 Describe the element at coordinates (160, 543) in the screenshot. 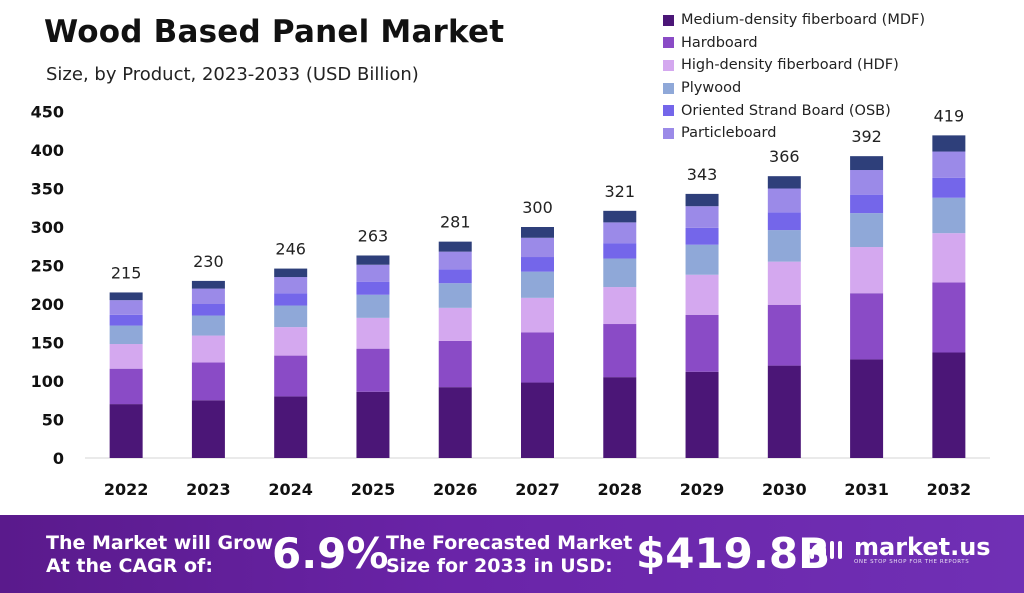

I see `cagr-line1: The Market will Grow` at that location.